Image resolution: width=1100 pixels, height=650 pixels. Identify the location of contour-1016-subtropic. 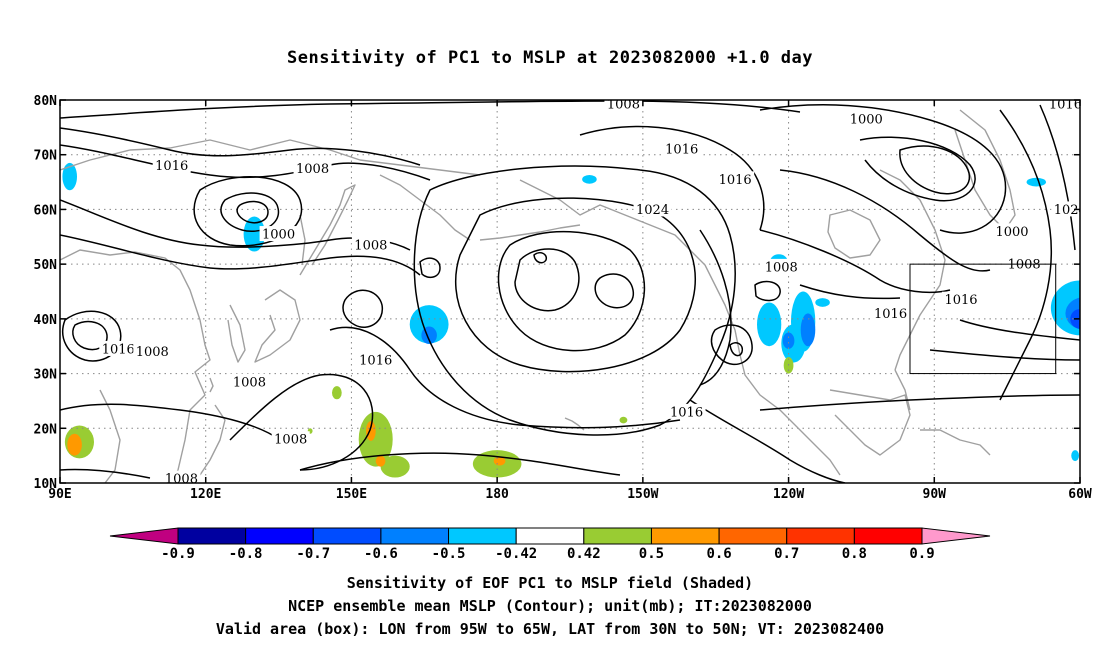
(505, 377).